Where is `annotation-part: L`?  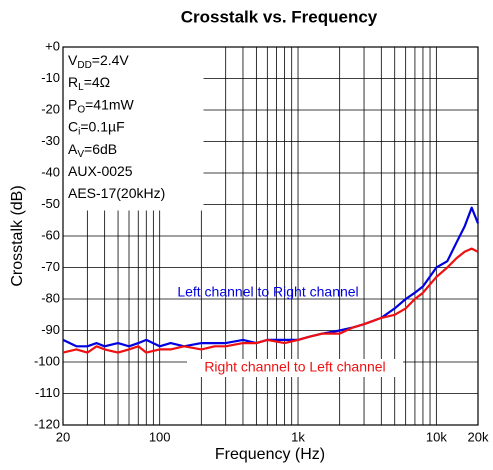
annotation-part: L is located at coordinates (81, 87).